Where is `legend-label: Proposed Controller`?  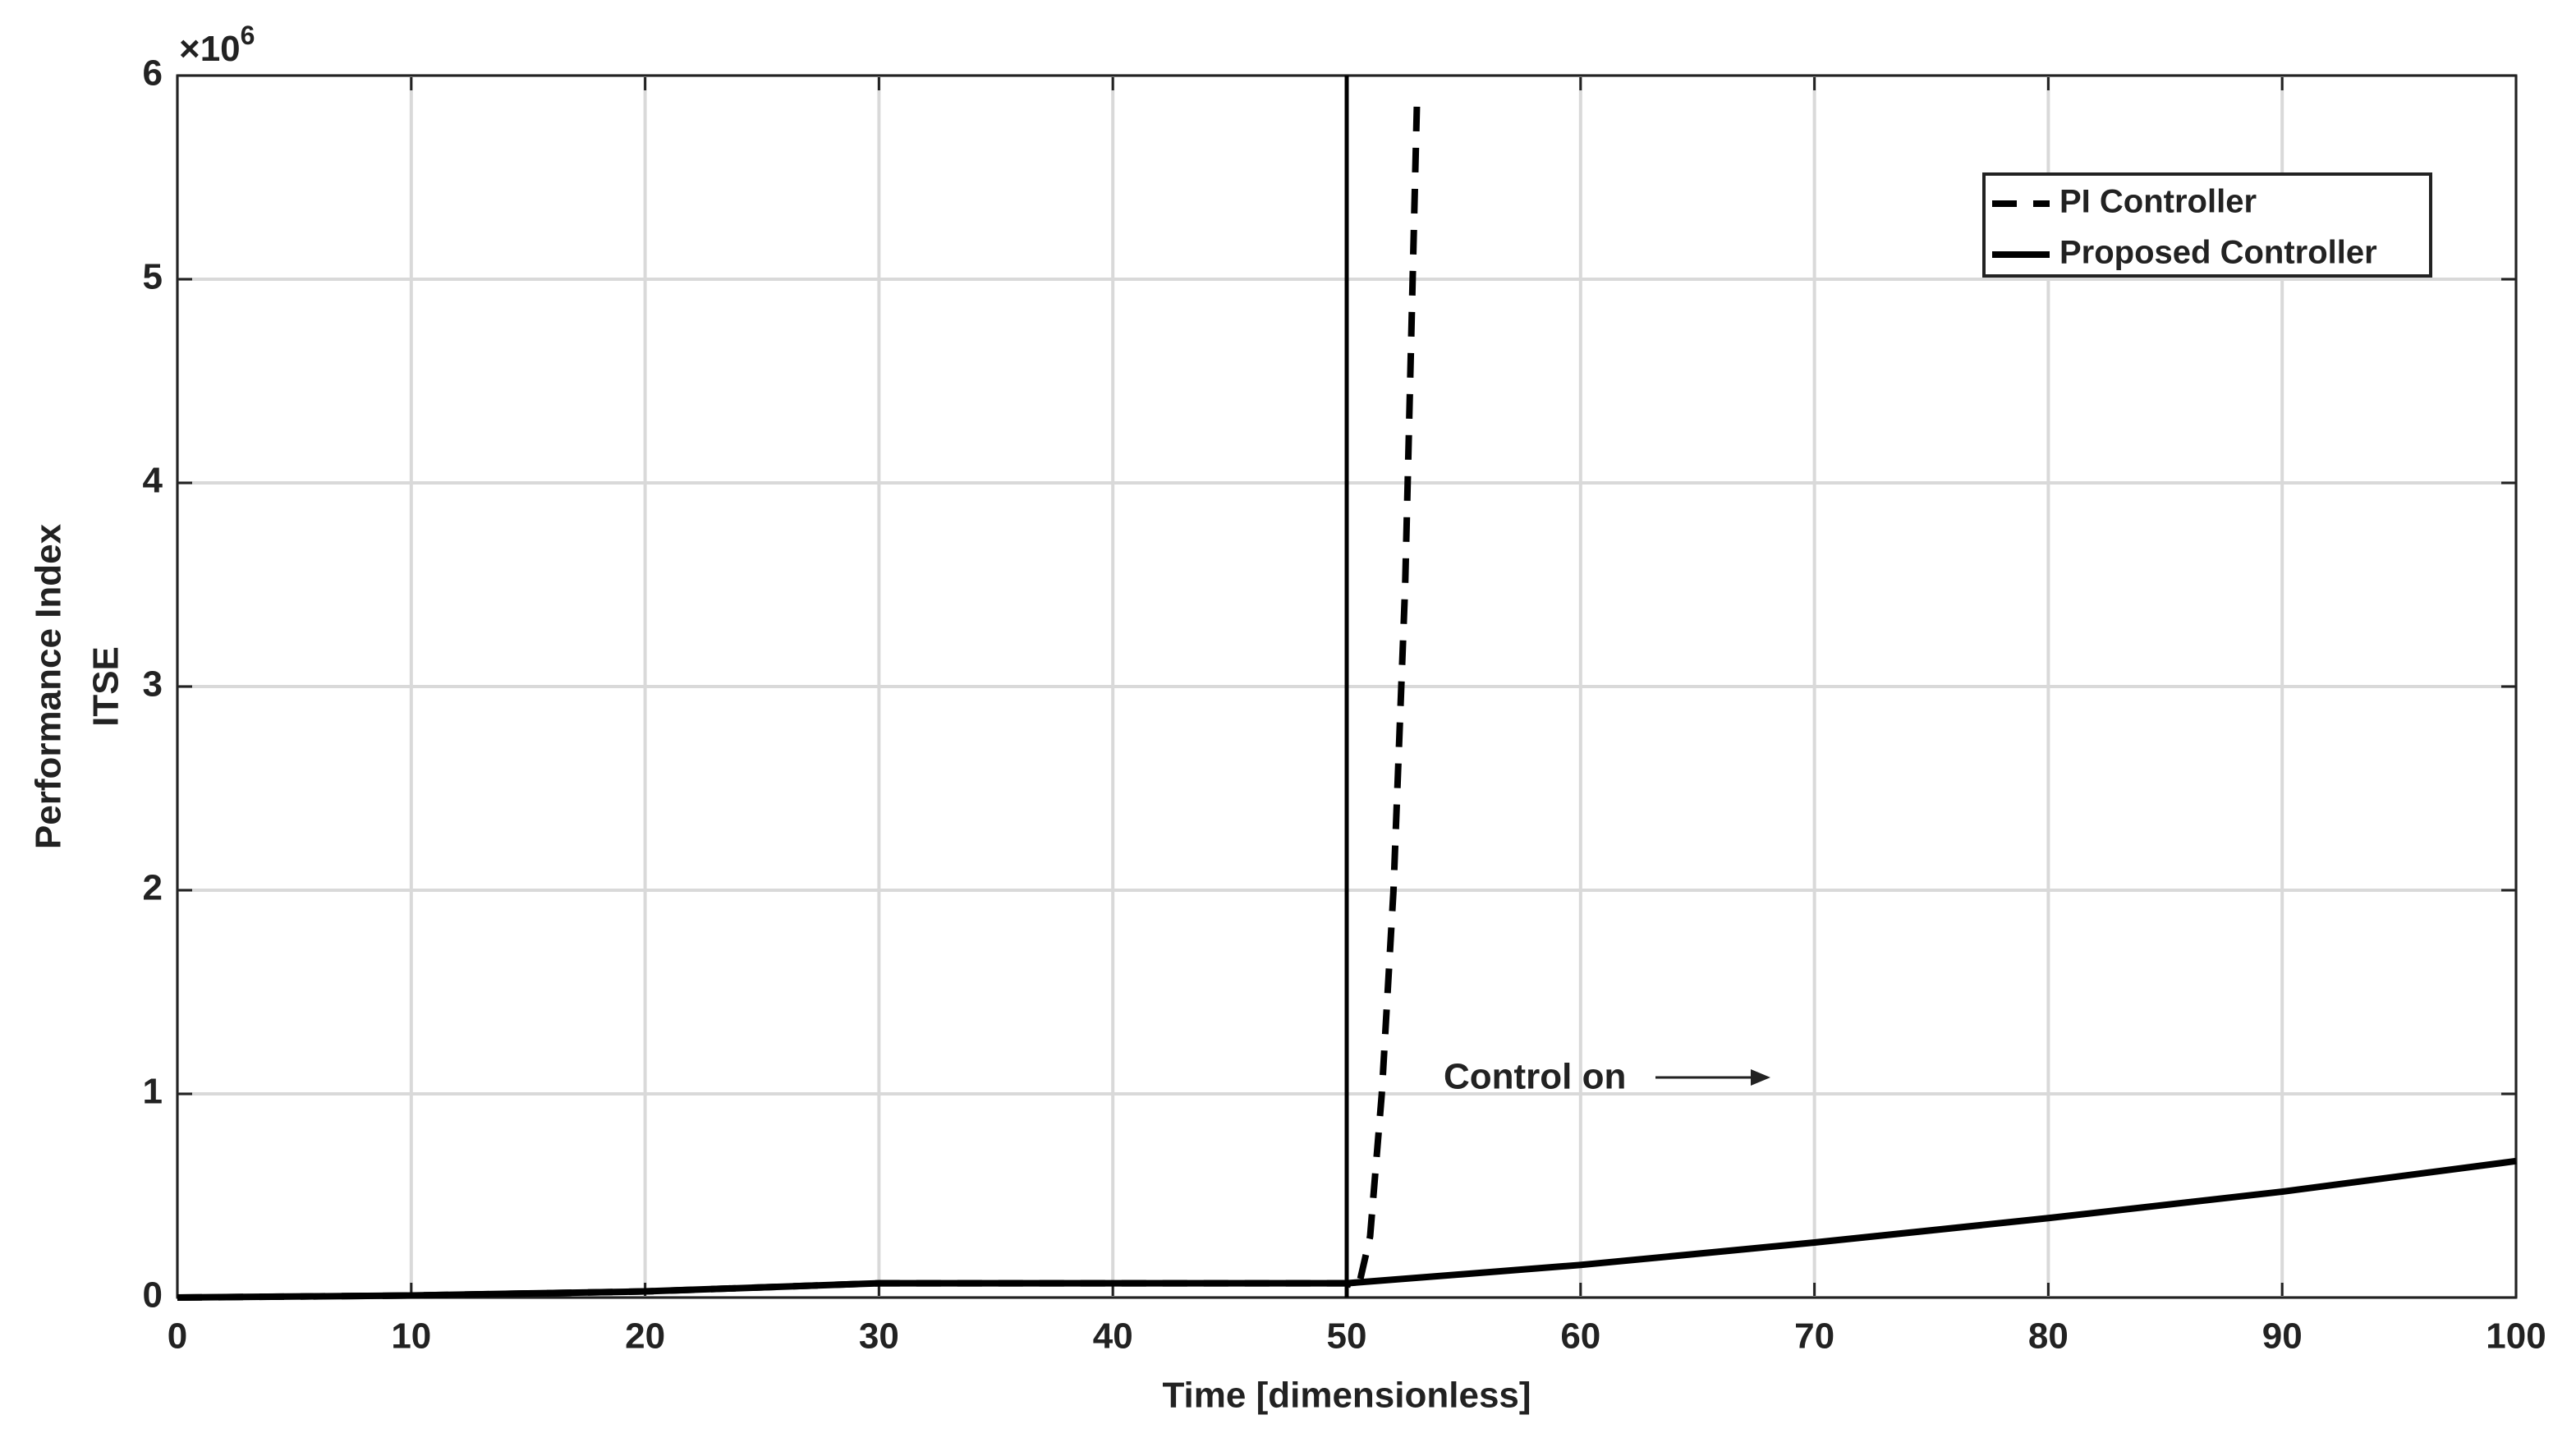 legend-label: Proposed Controller is located at coordinates (2218, 253).